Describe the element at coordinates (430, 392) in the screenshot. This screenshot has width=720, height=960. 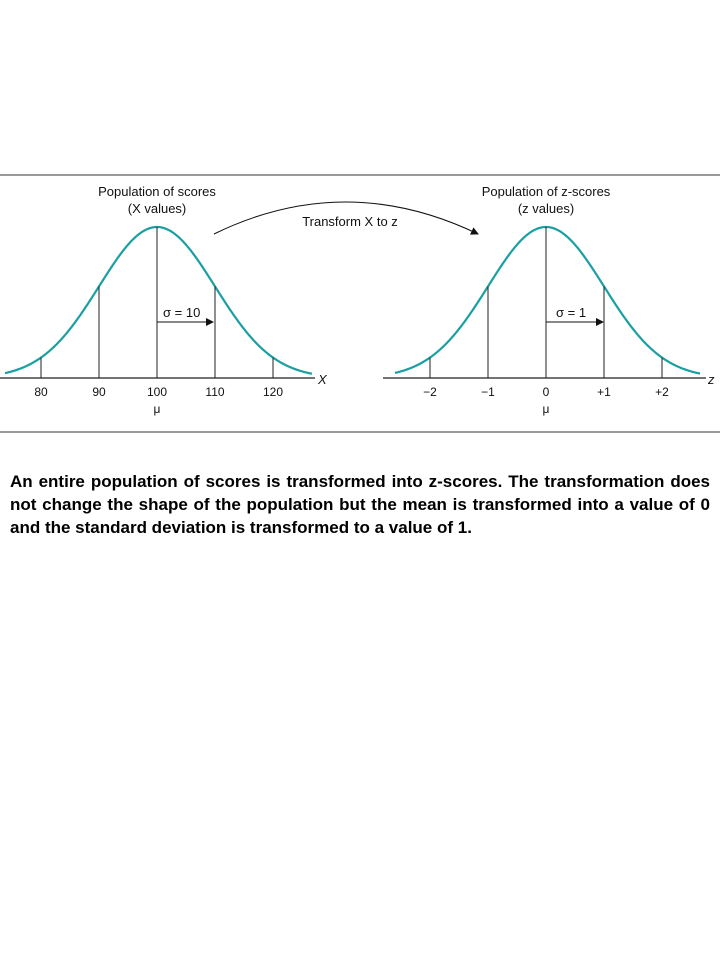
I see `right-tick-label-0: −2` at that location.